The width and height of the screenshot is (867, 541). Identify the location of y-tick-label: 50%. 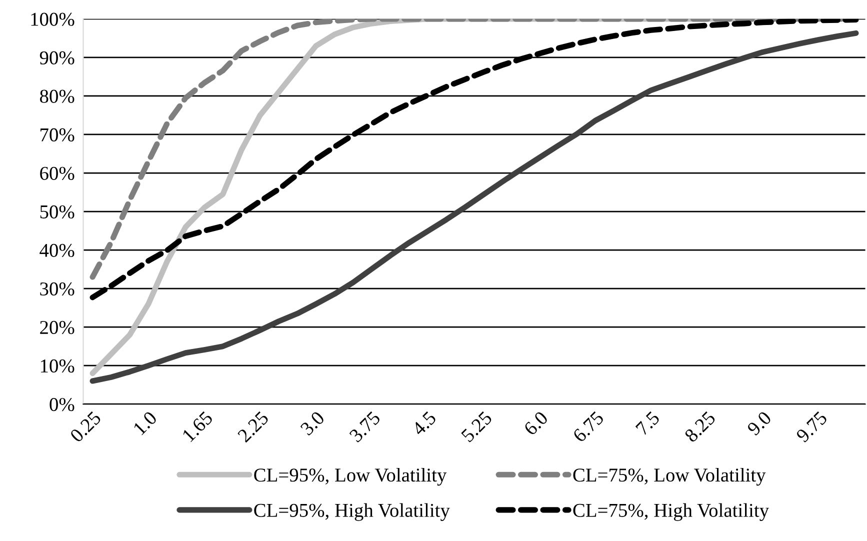
(57, 212).